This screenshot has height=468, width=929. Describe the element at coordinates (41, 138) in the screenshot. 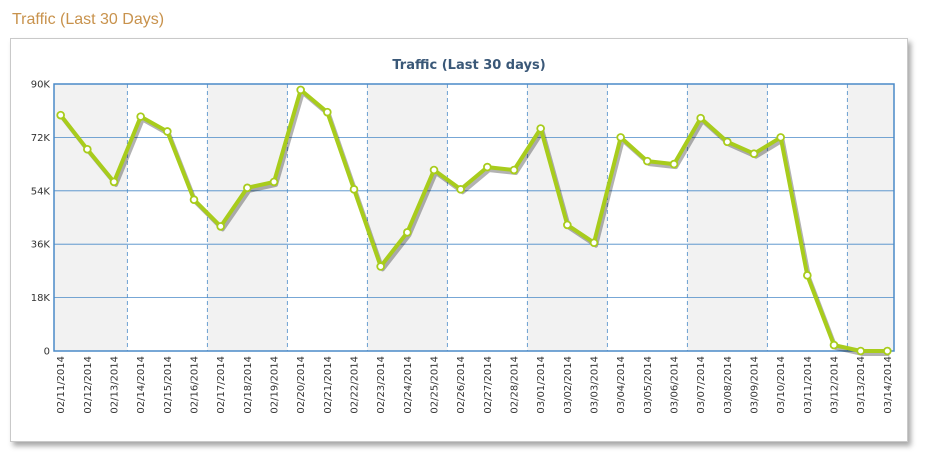

I see `y-tick-label: 72K` at that location.